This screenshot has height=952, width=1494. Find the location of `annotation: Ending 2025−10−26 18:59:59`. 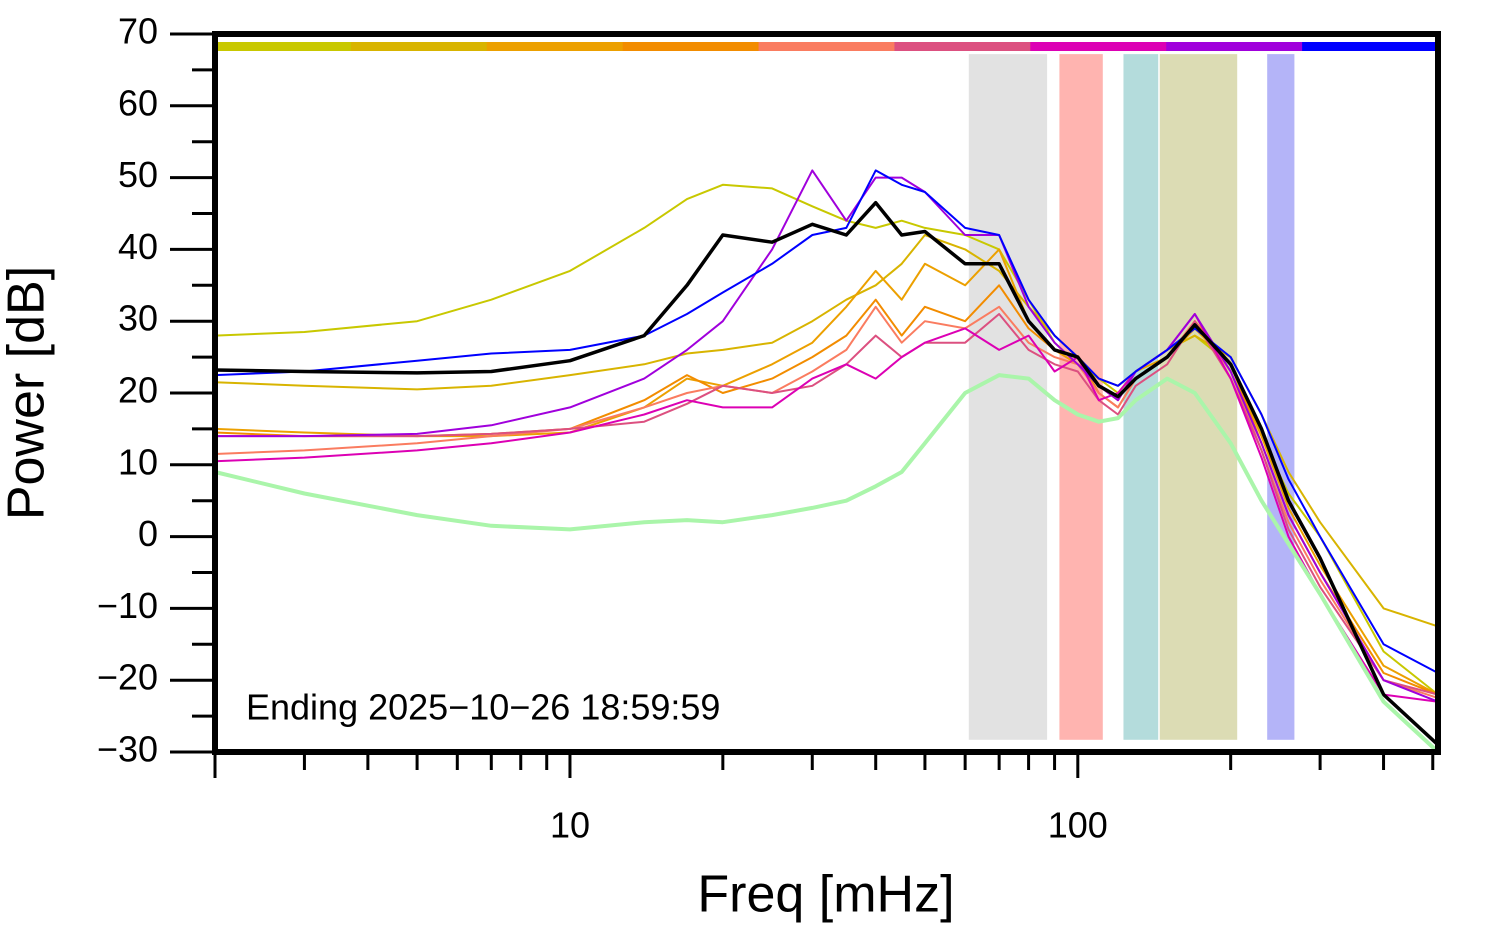

annotation: Ending 2025−10−26 18:59:59 is located at coordinates (483, 707).